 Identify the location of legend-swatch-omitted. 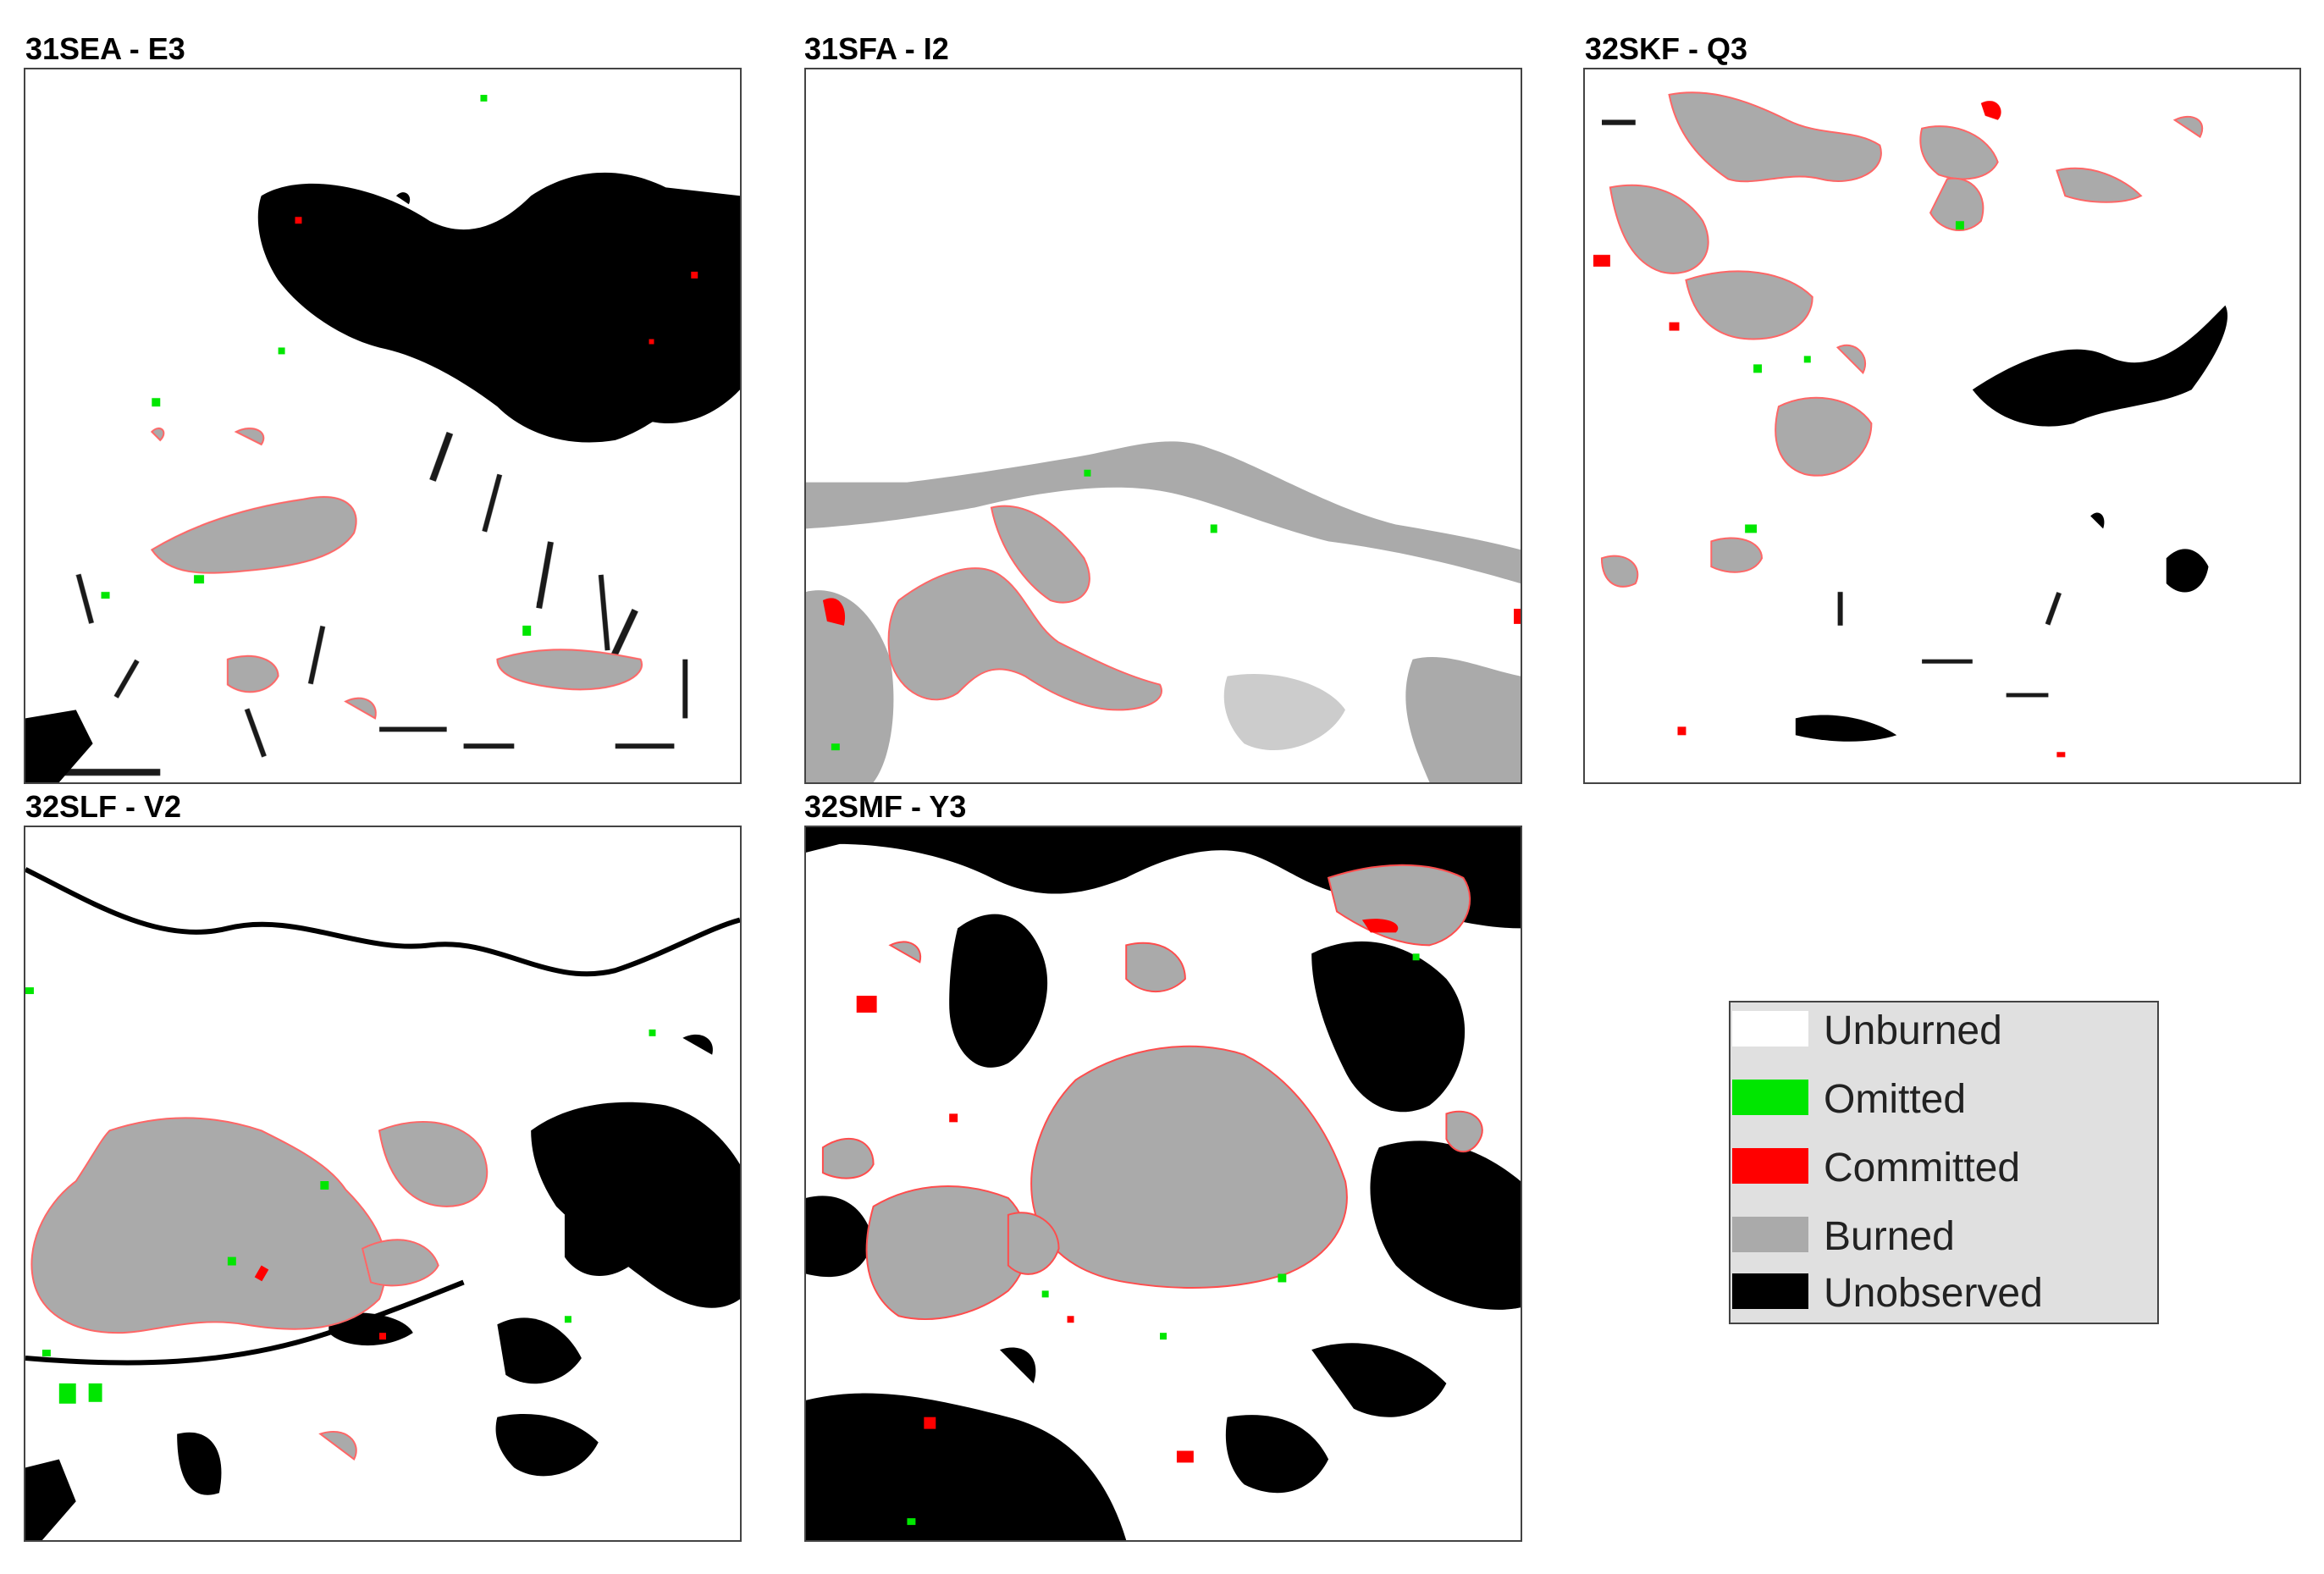
(1770, 1098).